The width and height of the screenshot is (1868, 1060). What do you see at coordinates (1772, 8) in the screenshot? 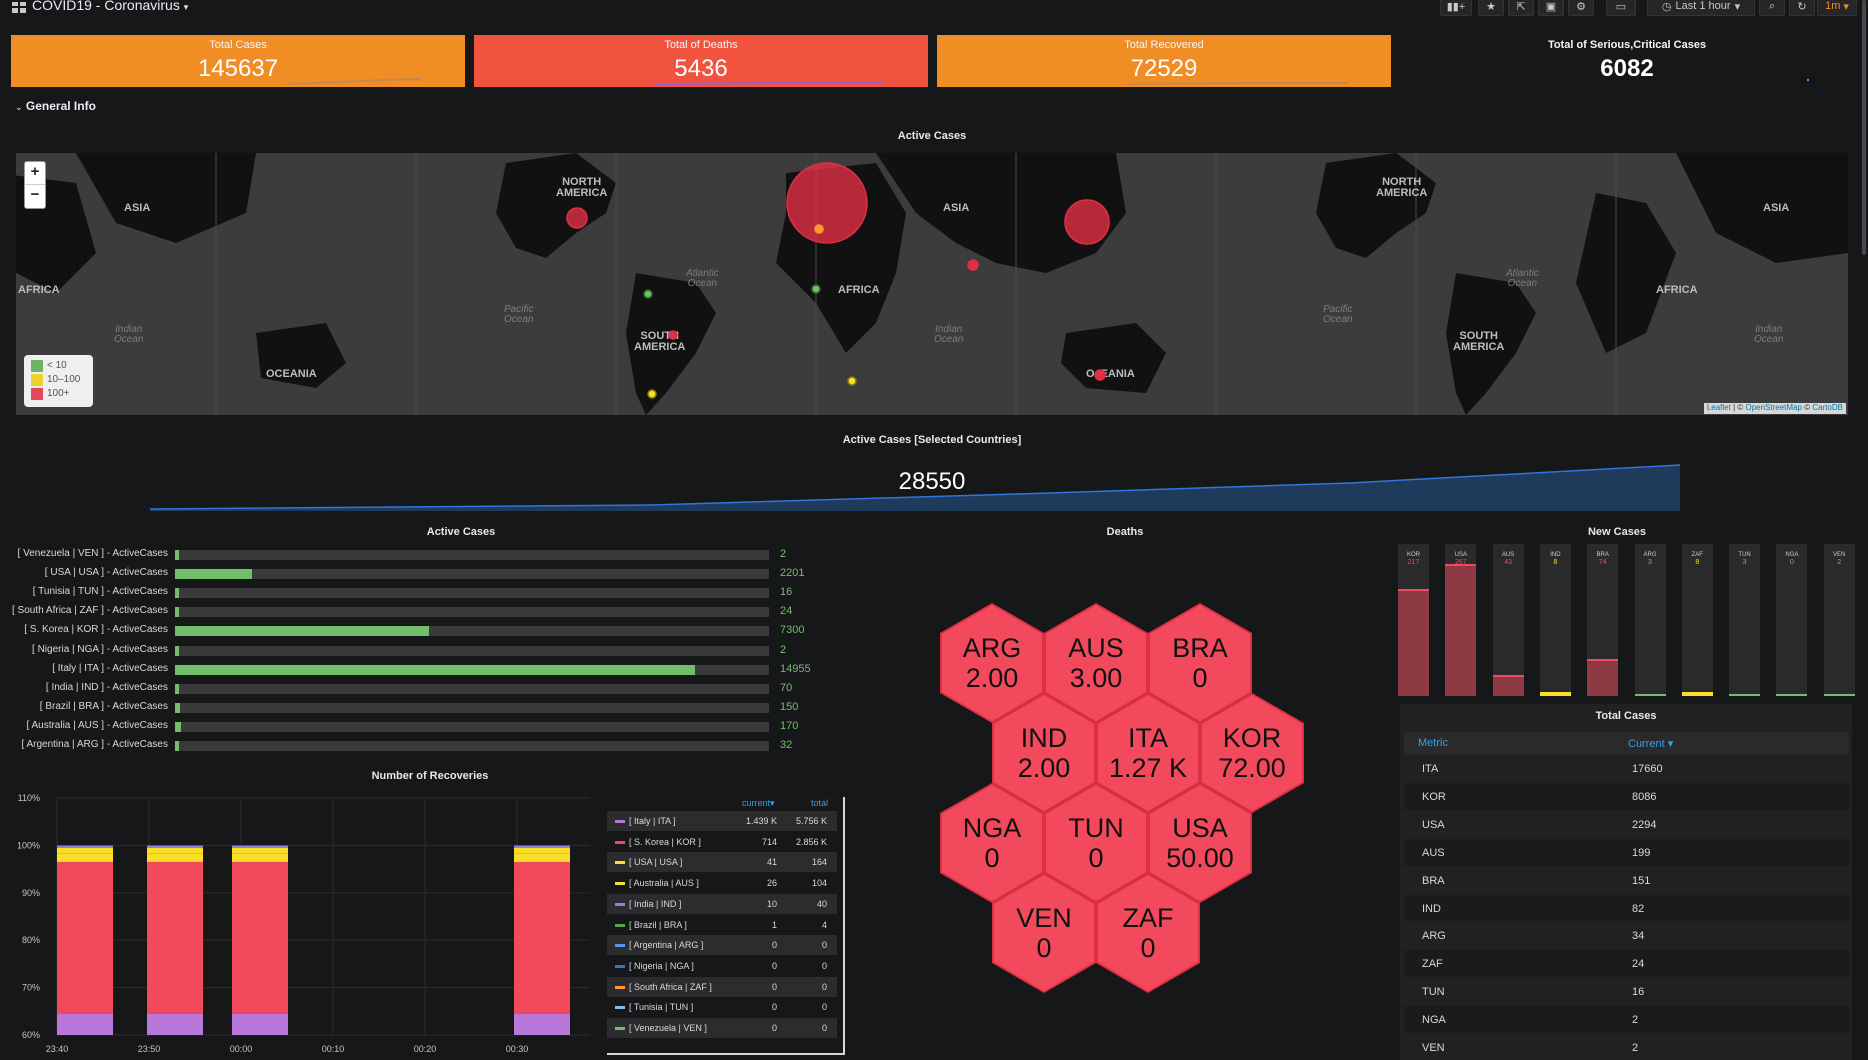
I see `zoom-out-time-button: ⌕` at bounding box center [1772, 8].